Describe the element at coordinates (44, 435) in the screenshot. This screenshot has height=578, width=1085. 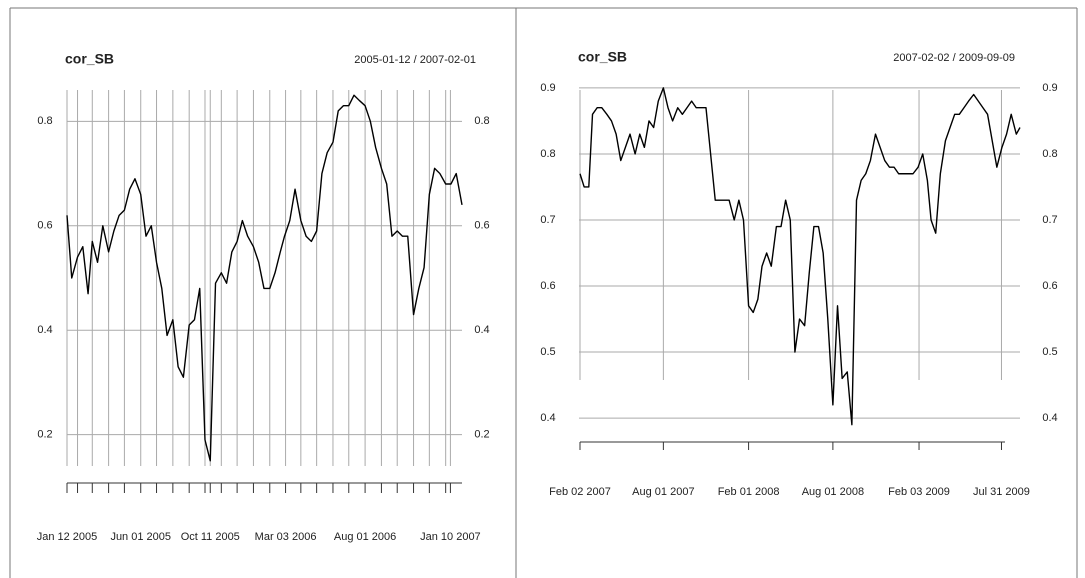
I see `y-tick-label: 0.2` at that location.